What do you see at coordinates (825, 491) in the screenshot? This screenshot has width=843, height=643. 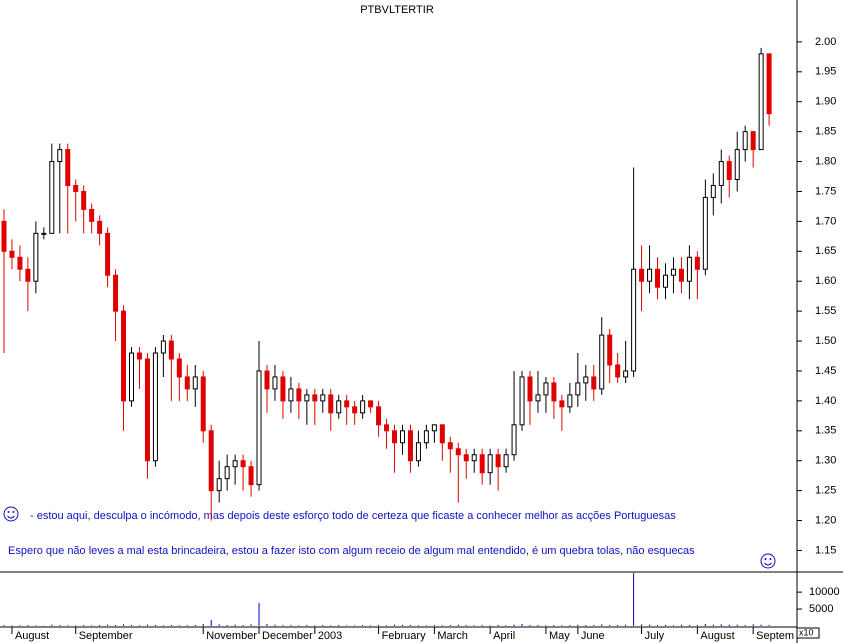 I see `y-tick-label: 1.25` at bounding box center [825, 491].